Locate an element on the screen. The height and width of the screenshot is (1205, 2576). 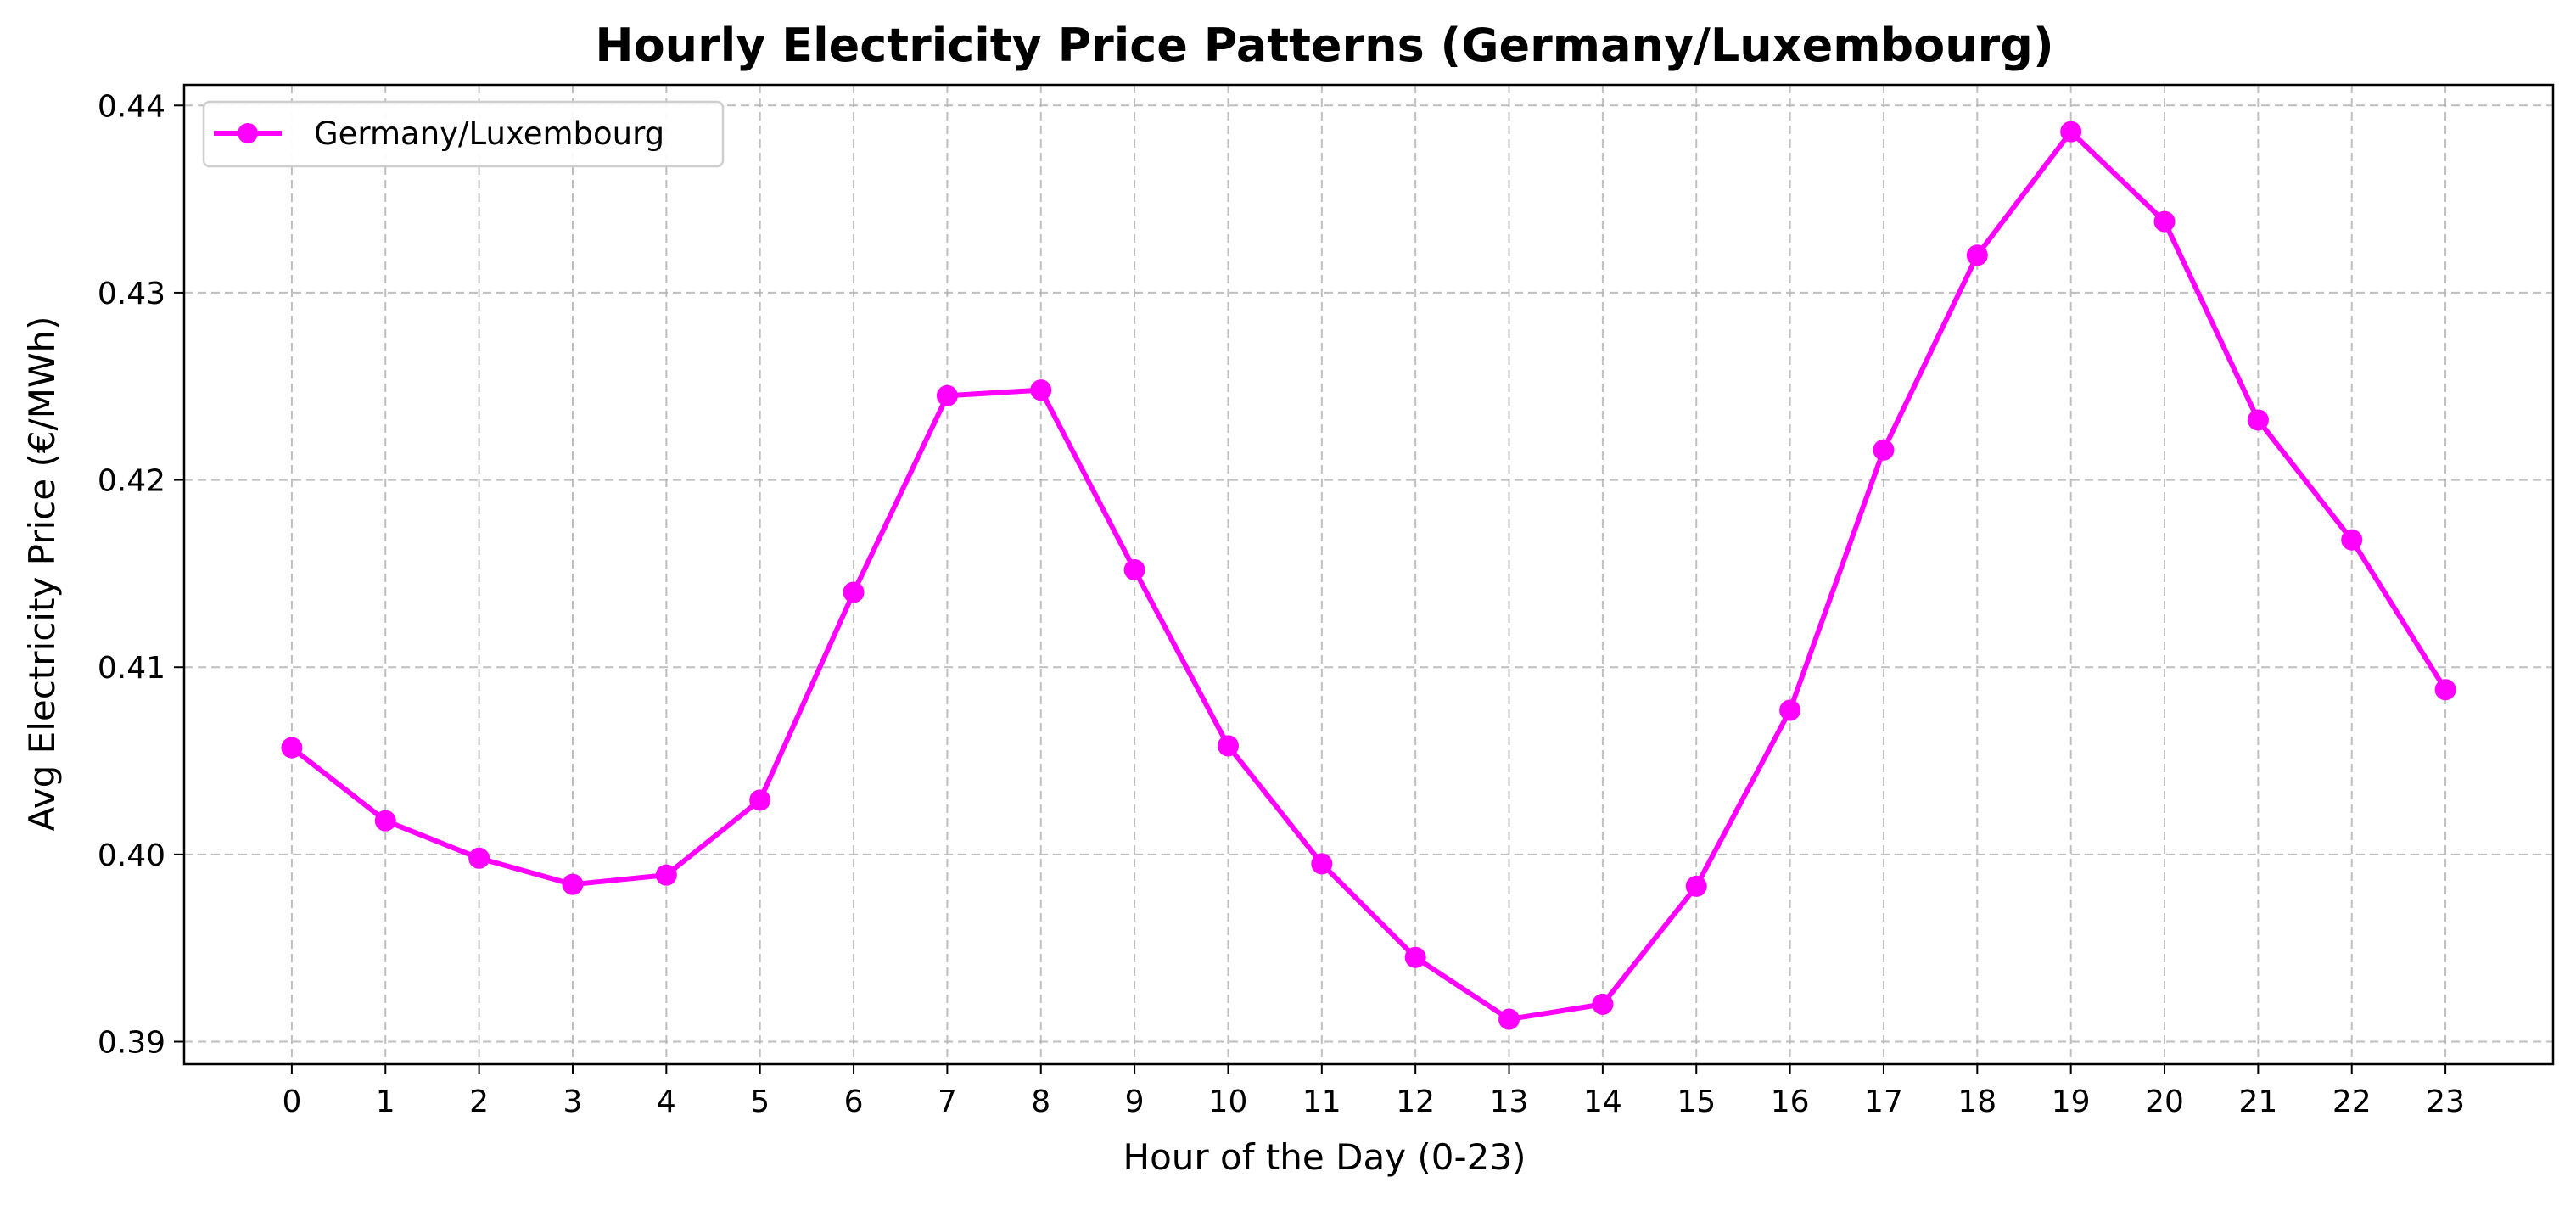
legend-box is located at coordinates (463, 134).